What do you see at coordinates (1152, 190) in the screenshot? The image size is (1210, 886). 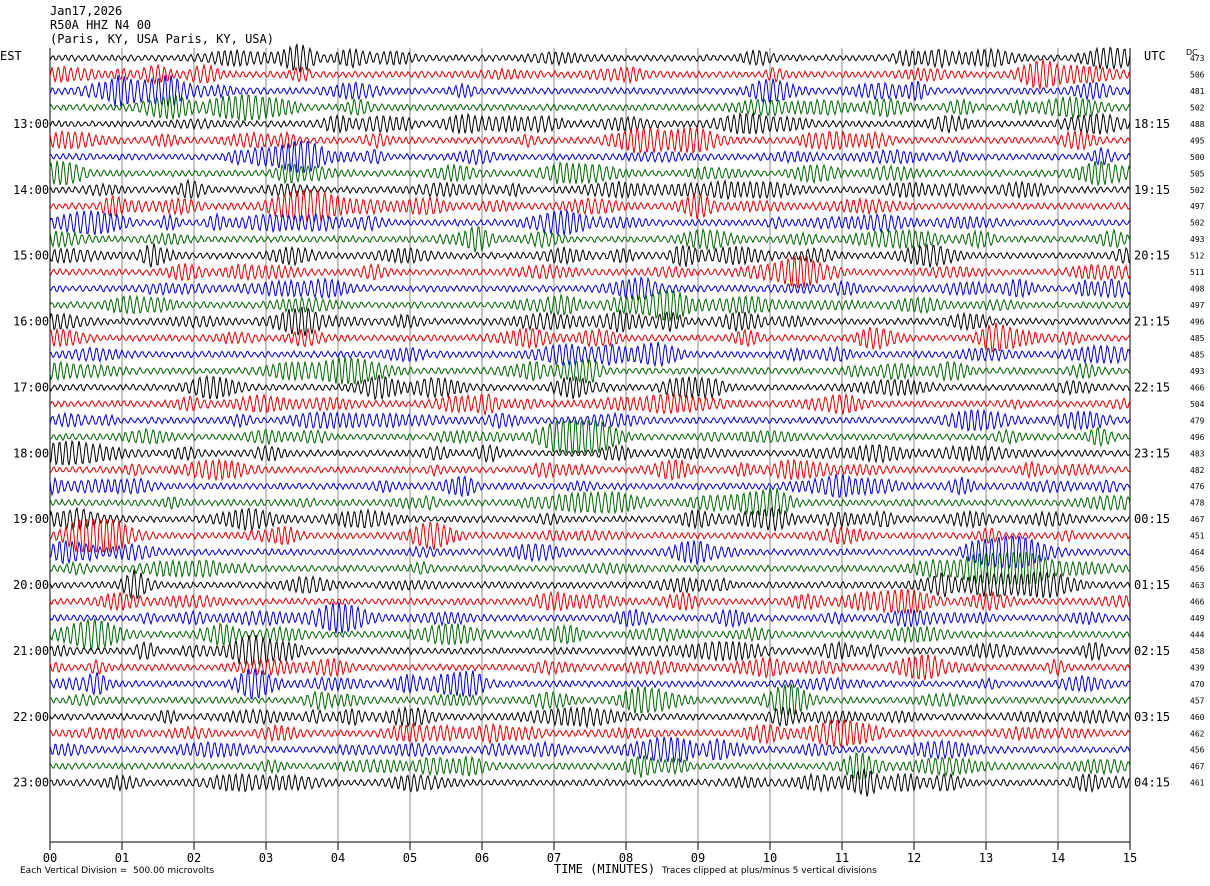 I see `utc-hour-label: 19:15` at bounding box center [1152, 190].